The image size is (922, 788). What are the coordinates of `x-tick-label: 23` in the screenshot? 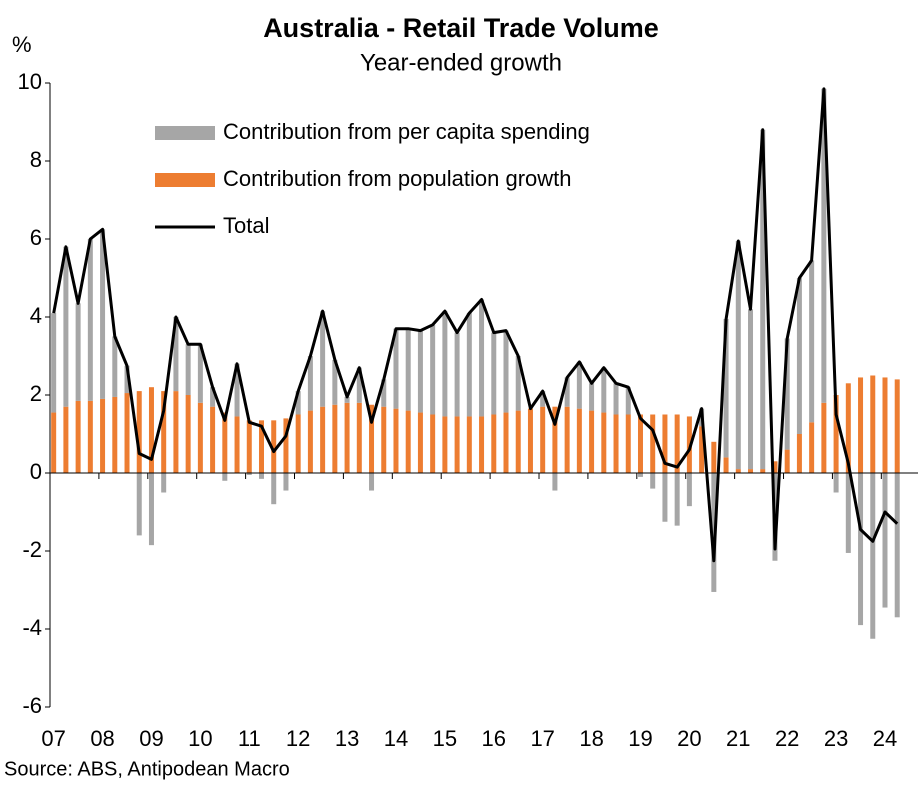 It's located at (836, 738).